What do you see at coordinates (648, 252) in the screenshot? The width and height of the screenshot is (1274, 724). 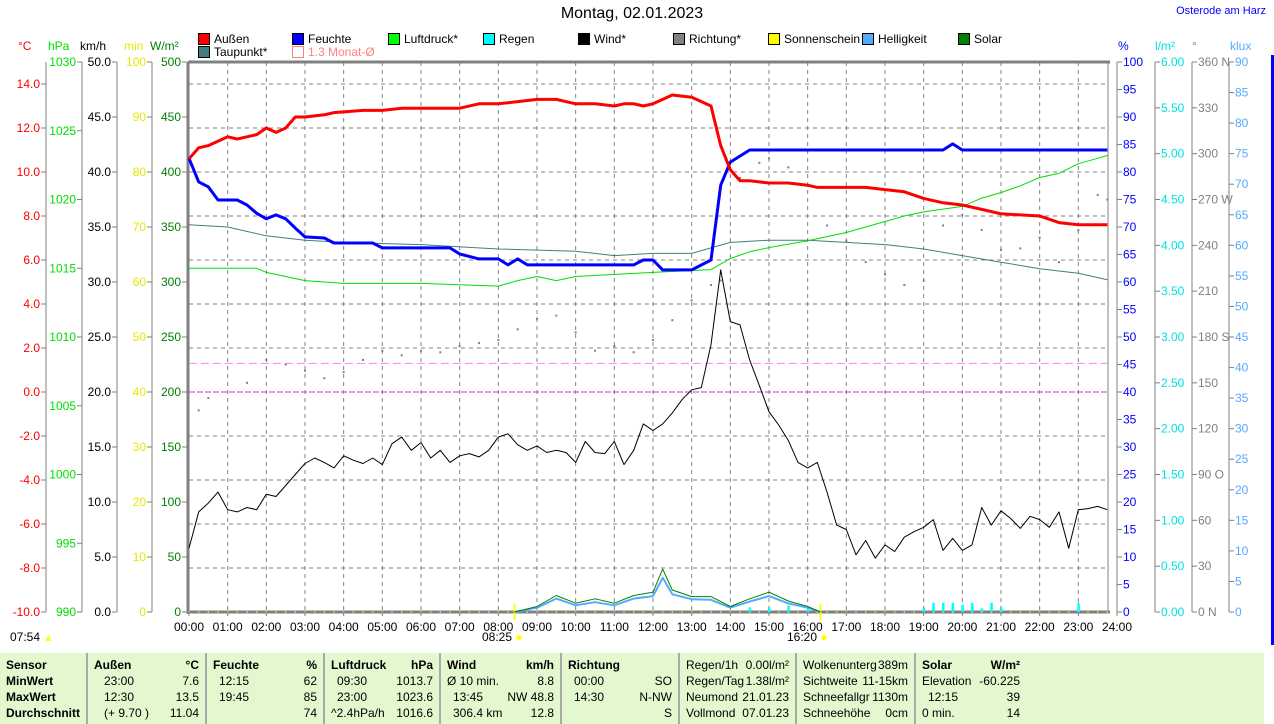 I see `series-line-taupunkt` at bounding box center [648, 252].